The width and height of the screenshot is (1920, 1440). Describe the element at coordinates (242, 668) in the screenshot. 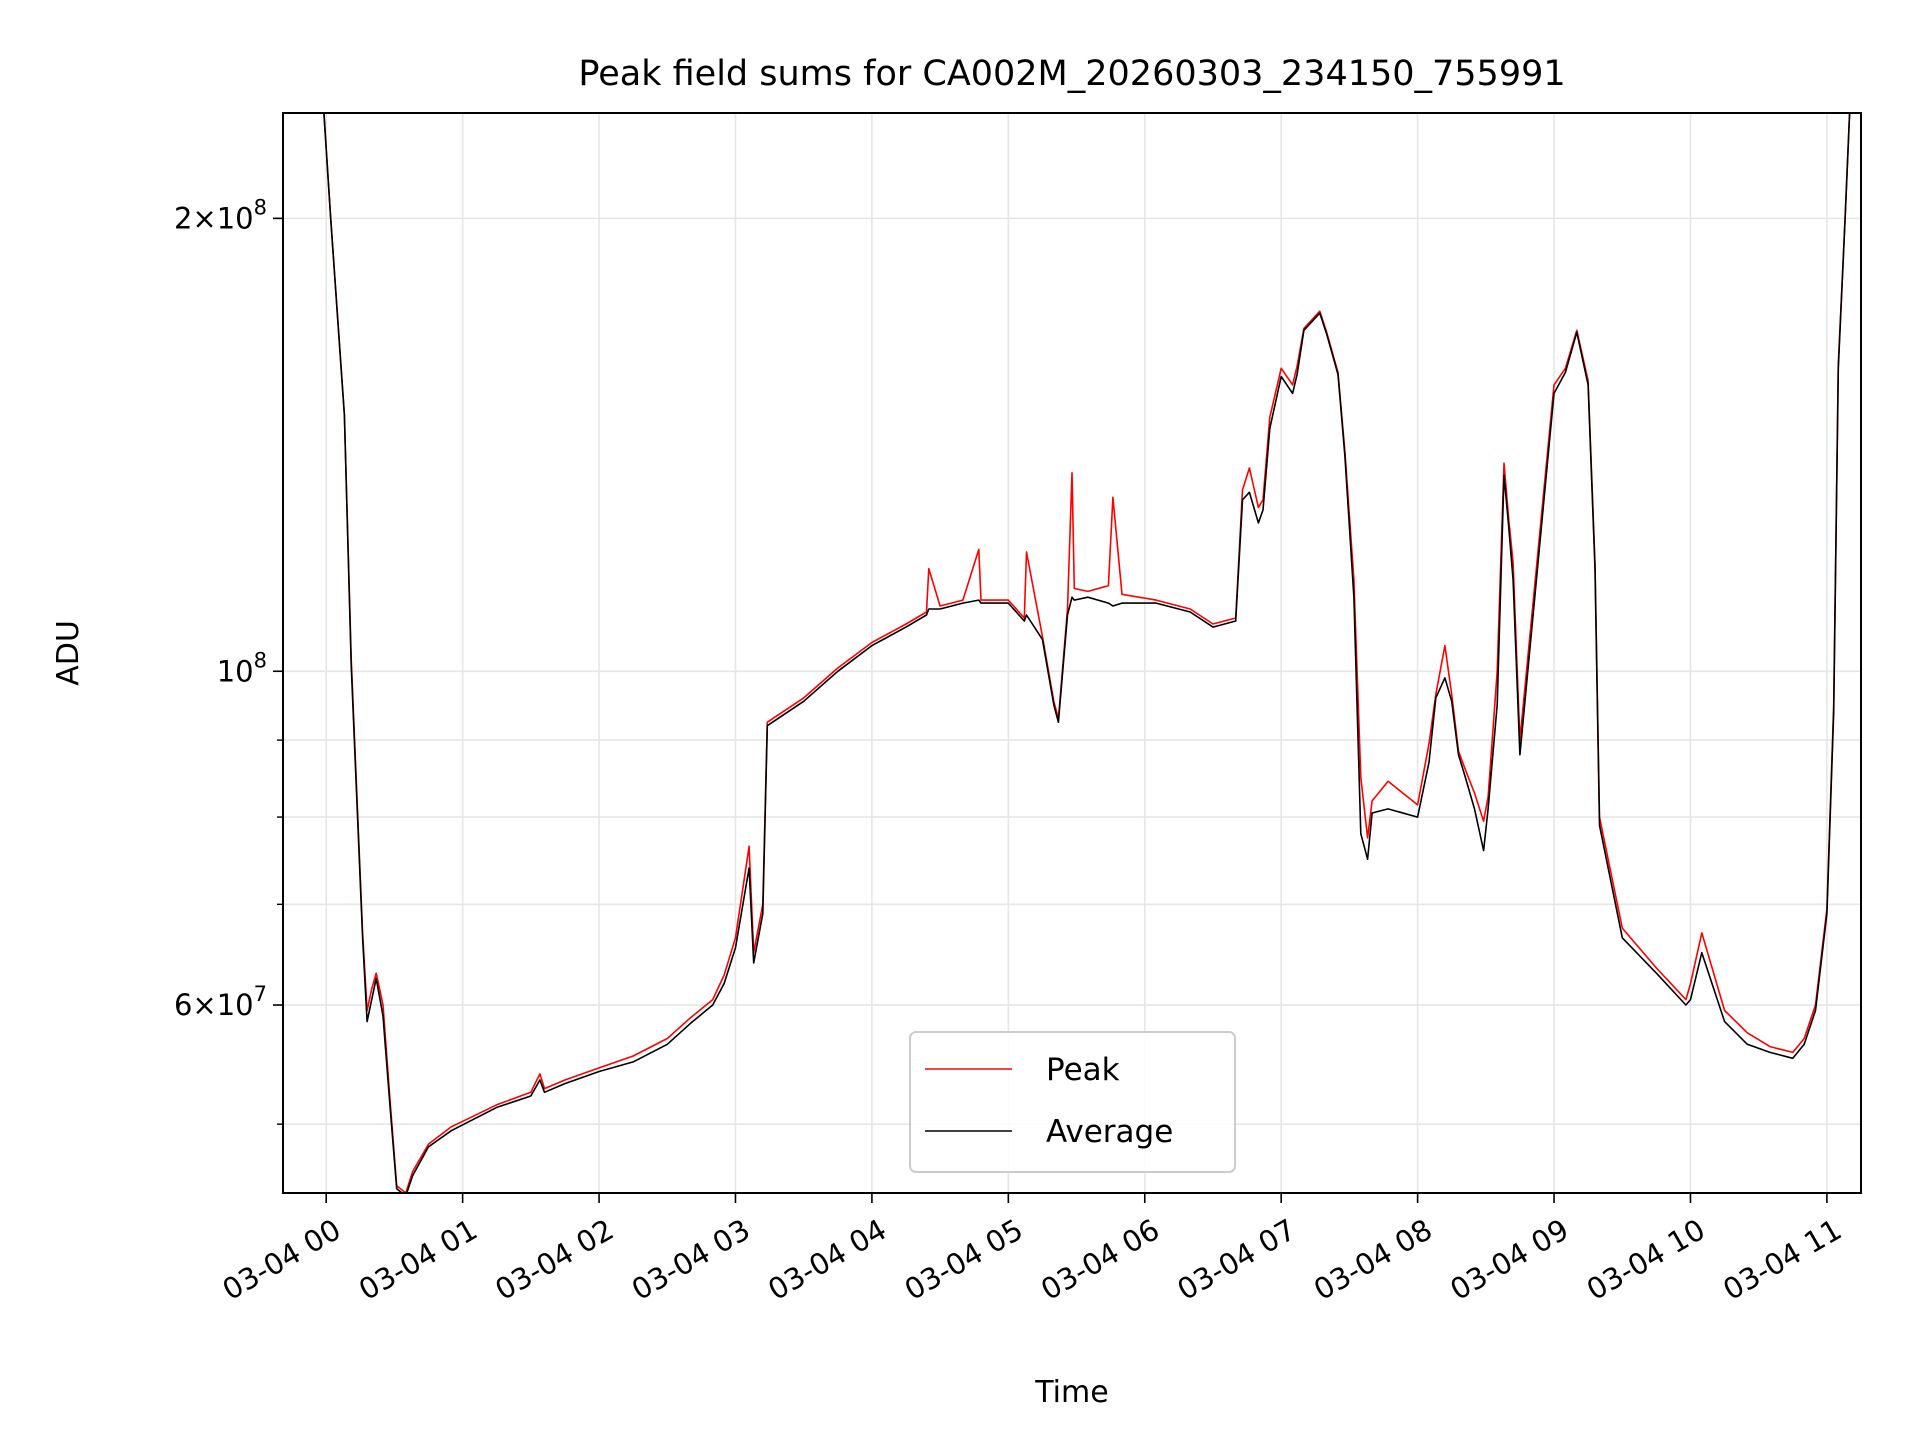

I see `y-tick-label: 108` at that location.